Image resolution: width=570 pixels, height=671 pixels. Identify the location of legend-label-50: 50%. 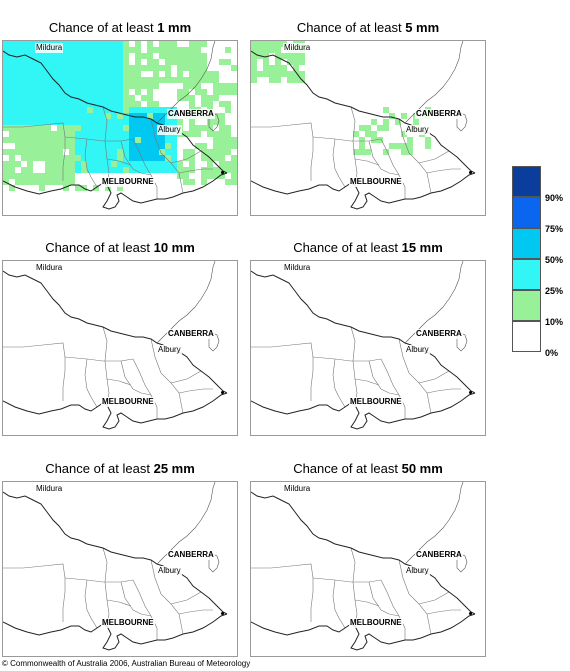
(554, 260).